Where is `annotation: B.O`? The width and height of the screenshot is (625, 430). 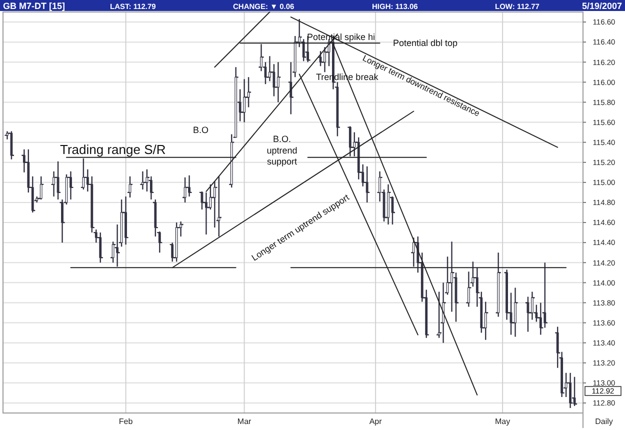 annotation: B.O is located at coordinates (201, 130).